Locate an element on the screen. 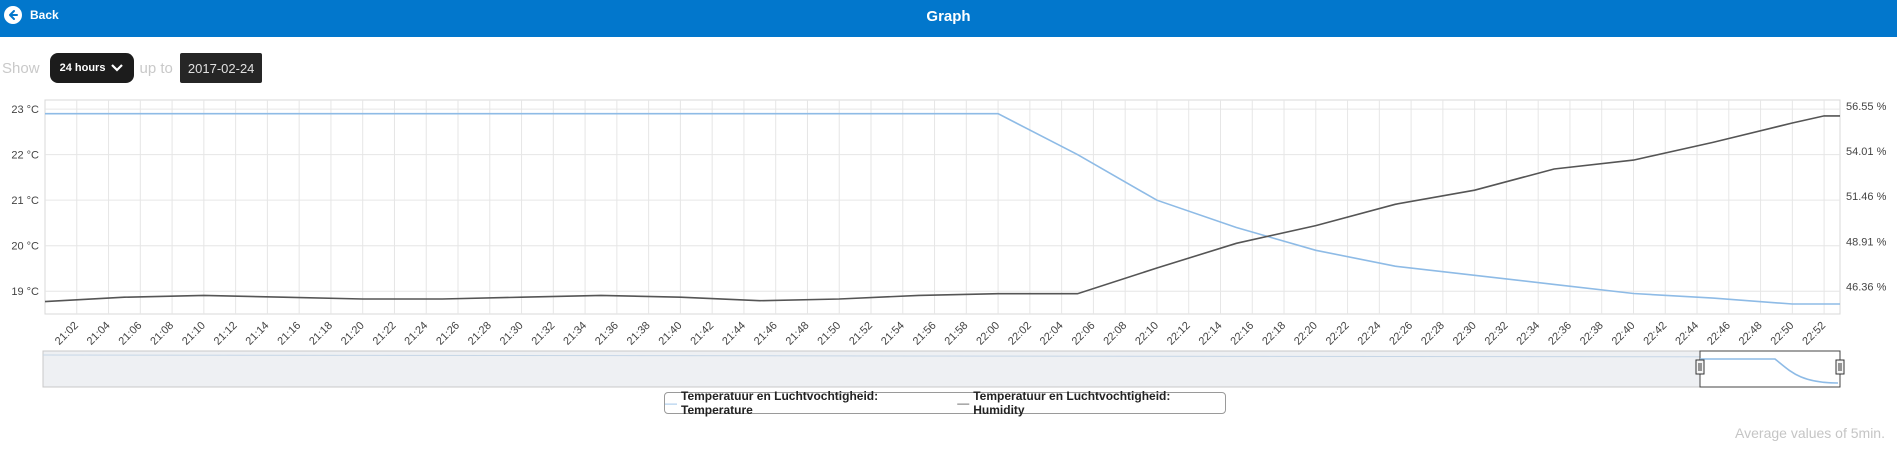 This screenshot has width=1897, height=449. x-tick-label: 22:16 is located at coordinates (1242, 334).